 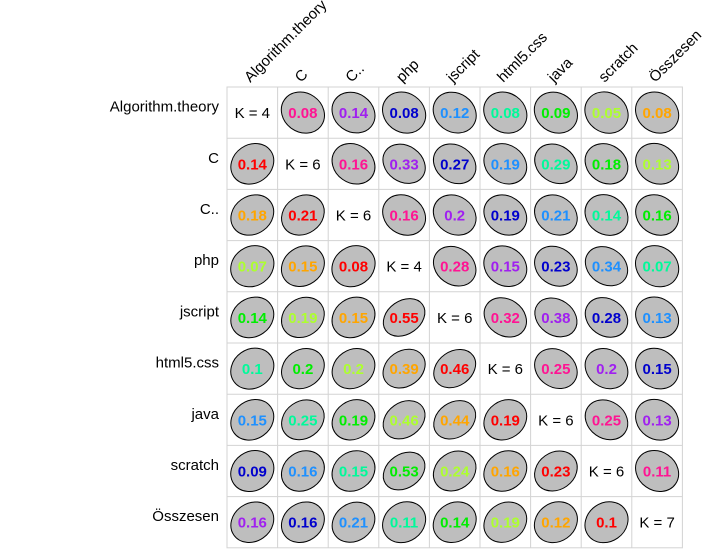 What do you see at coordinates (213, 158) in the screenshot?
I see `row-label: C` at bounding box center [213, 158].